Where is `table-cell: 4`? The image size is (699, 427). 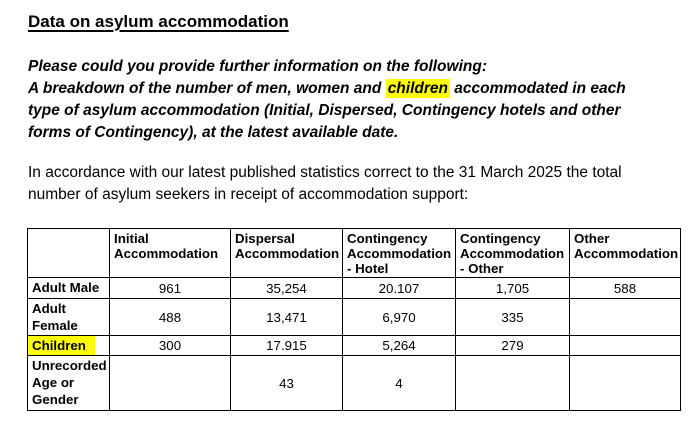 table-cell: 4 is located at coordinates (399, 383).